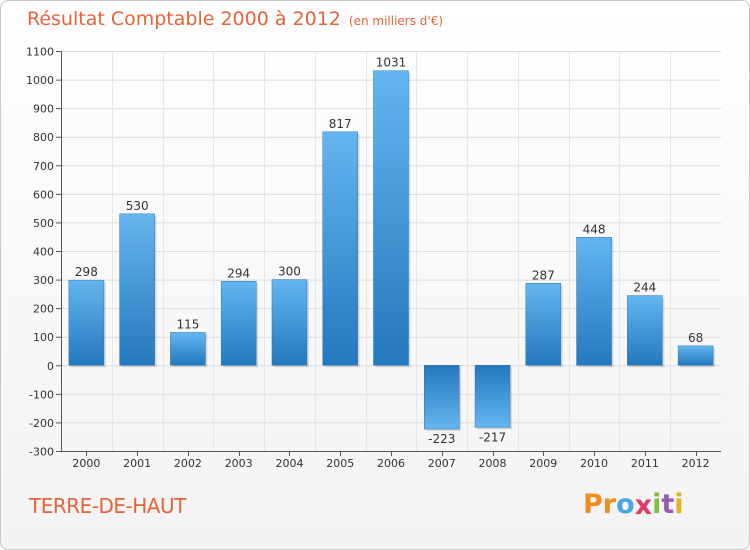  I want to click on bar-2005, so click(340, 248).